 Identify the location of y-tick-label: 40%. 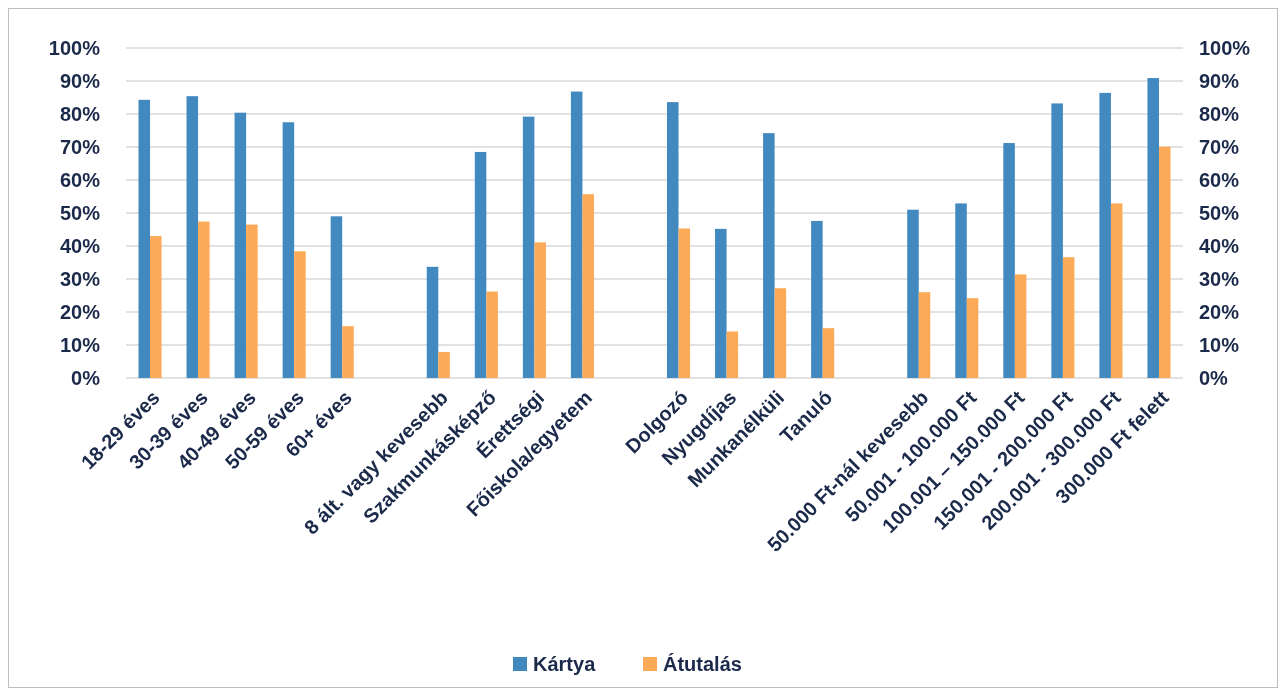
(80, 246).